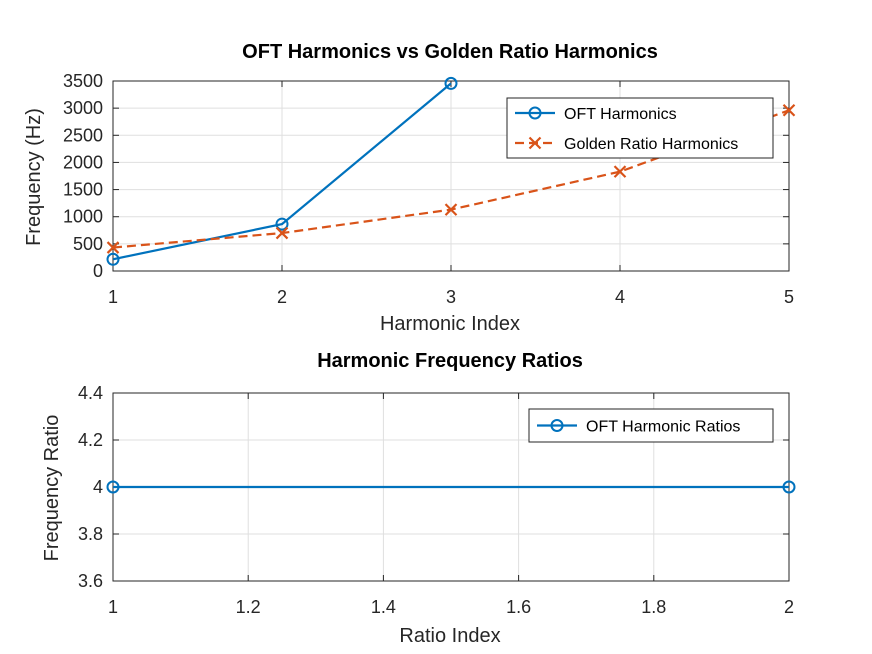  Describe the element at coordinates (90, 581) in the screenshot. I see `y-tick-label: 3.6` at that location.